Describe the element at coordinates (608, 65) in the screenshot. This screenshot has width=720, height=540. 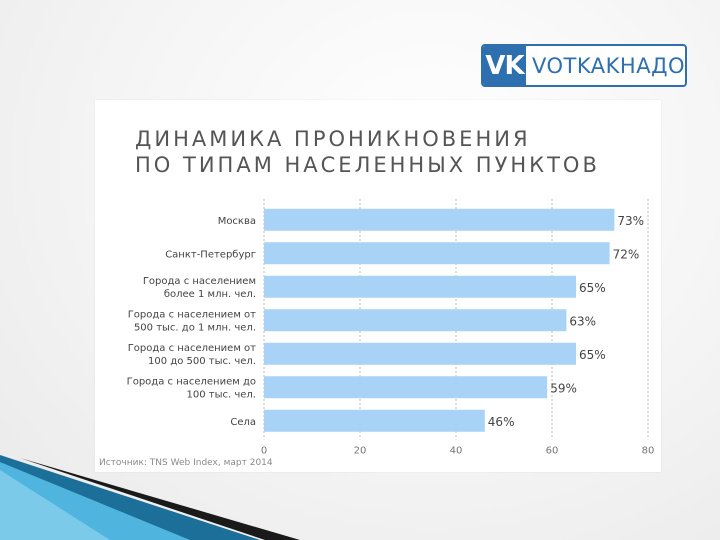
I see `logo-name: VOTKAKHAДO` at that location.